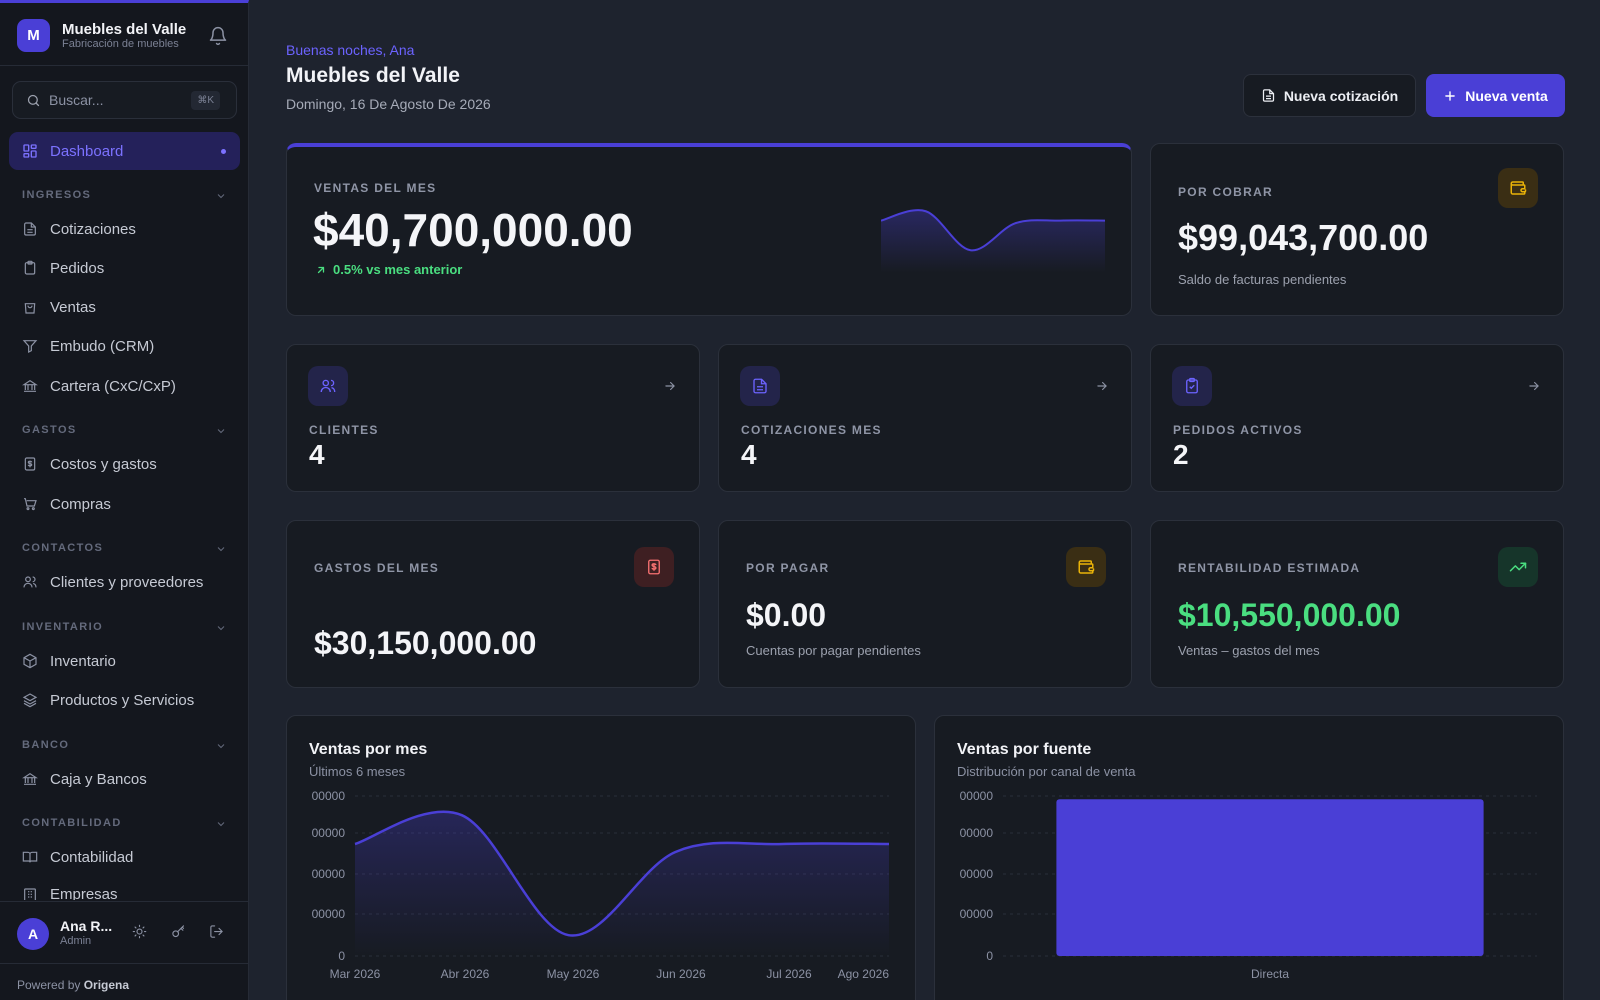 This screenshot has height=1000, width=1600. Describe the element at coordinates (87, 151) in the screenshot. I see `sidebar-item-label: Dashboard` at that location.